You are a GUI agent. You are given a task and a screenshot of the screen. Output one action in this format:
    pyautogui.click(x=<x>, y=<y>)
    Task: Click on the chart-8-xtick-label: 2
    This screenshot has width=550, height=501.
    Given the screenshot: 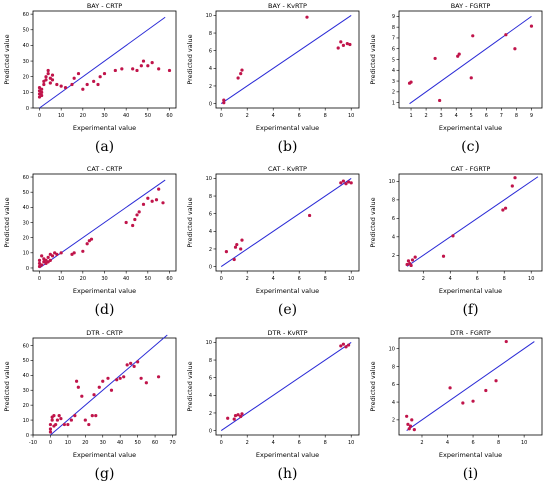 What is the action you would take?
    pyautogui.click(x=421, y=443)
    